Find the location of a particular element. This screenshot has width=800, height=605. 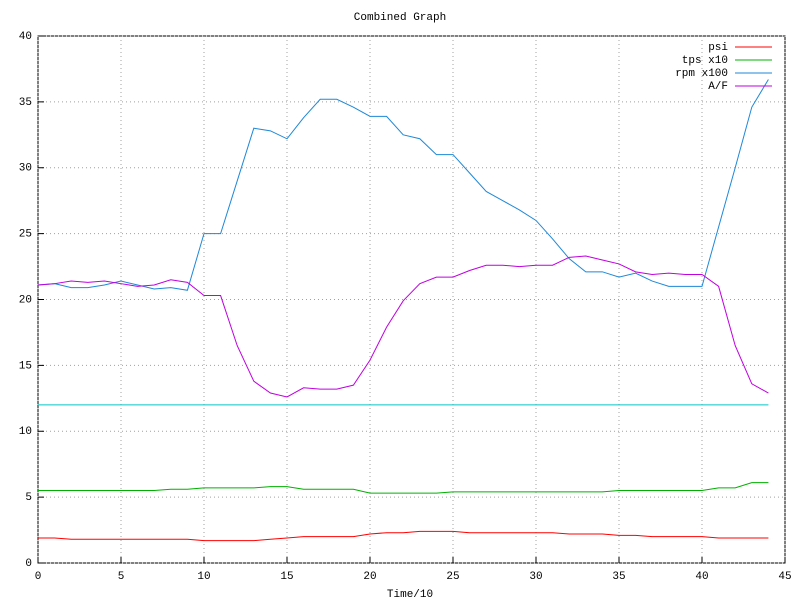

x-tick-label: 35 is located at coordinates (618, 577).